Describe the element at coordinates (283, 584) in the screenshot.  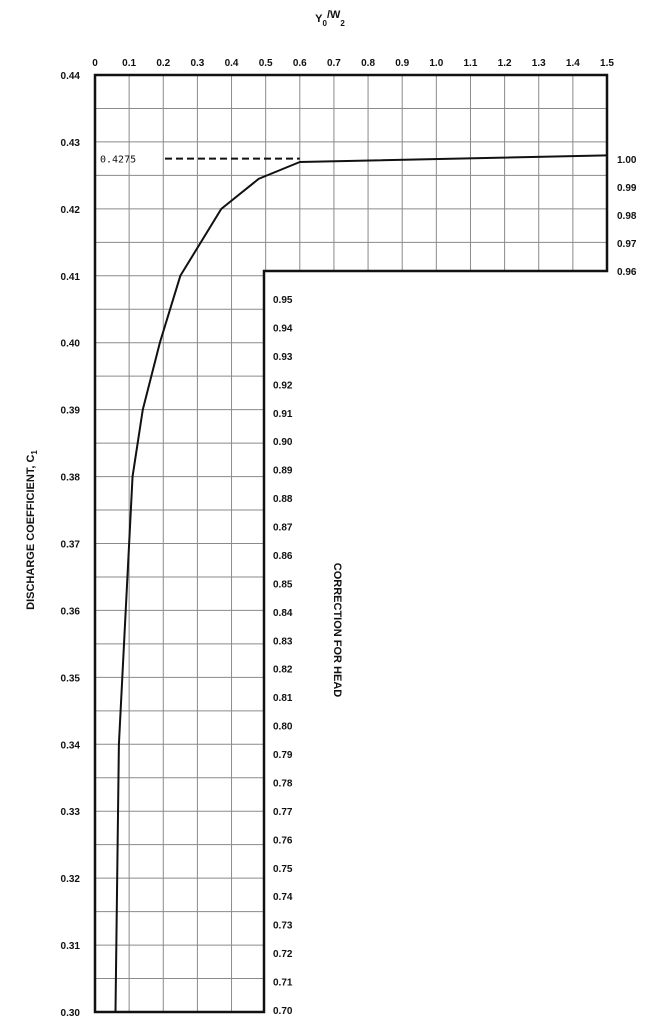
I see `correction-tick-label: 0.85` at that location.